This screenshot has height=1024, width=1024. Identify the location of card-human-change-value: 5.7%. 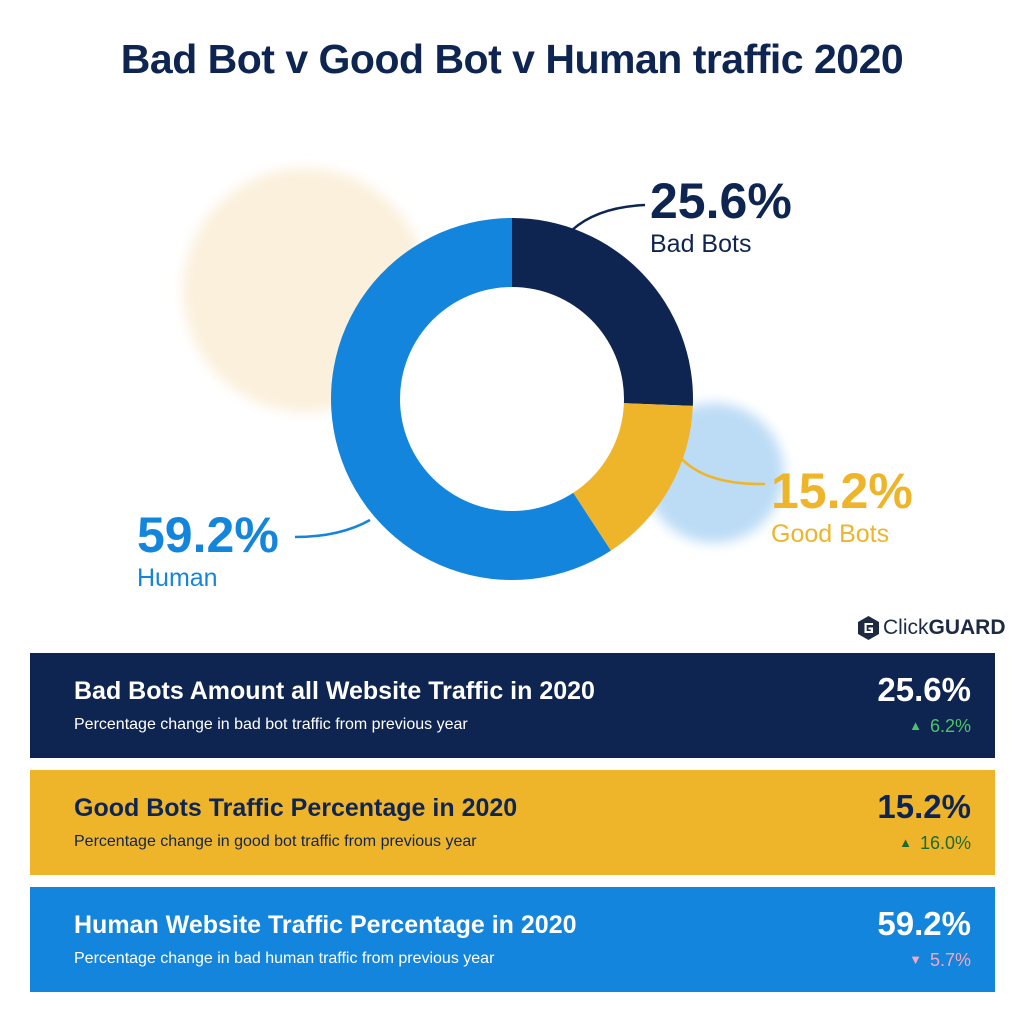
(950, 960).